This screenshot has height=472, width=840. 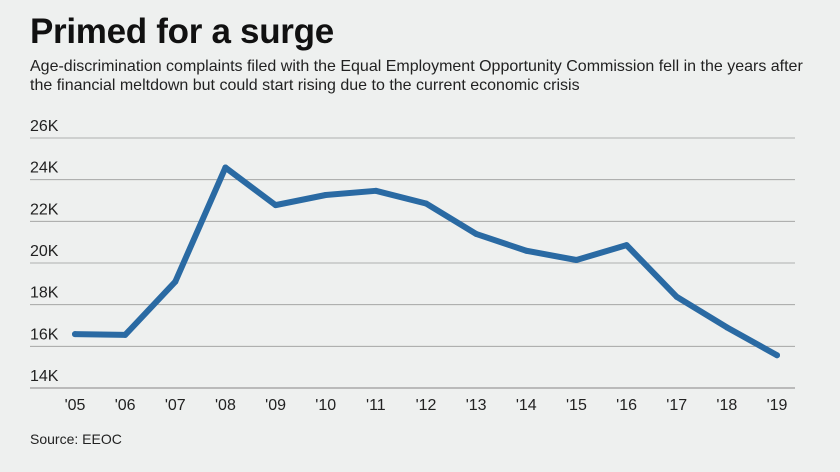 I want to click on y-axis-ticks: 14K 16K 18K 20K 22K 24K 26K, so click(x=44, y=251).